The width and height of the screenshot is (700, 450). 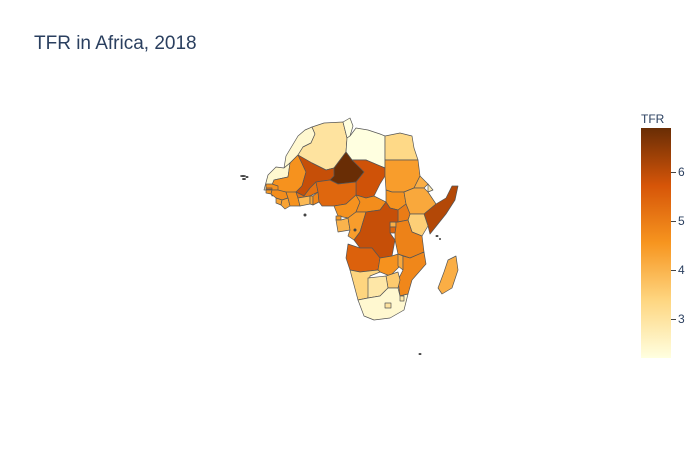 I want to click on region-eswatini: Eswatini: 2.9, so click(x=402, y=298).